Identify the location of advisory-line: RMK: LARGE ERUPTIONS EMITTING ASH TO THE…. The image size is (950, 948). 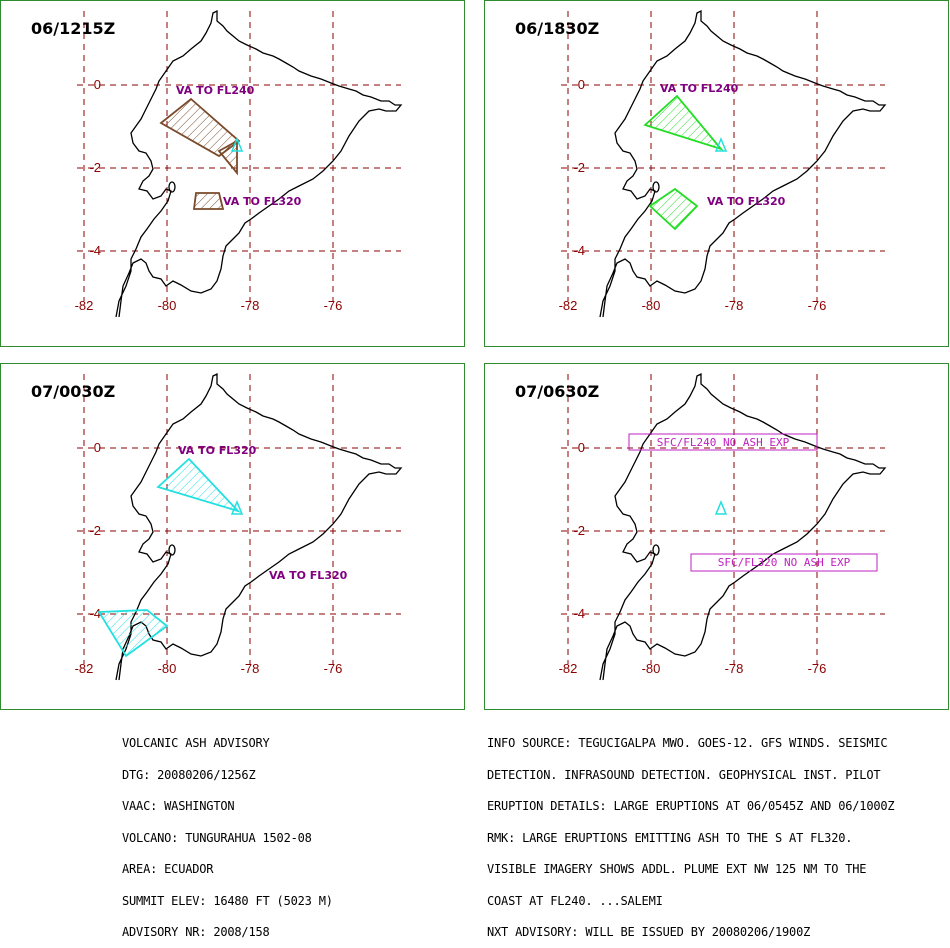
(670, 837).